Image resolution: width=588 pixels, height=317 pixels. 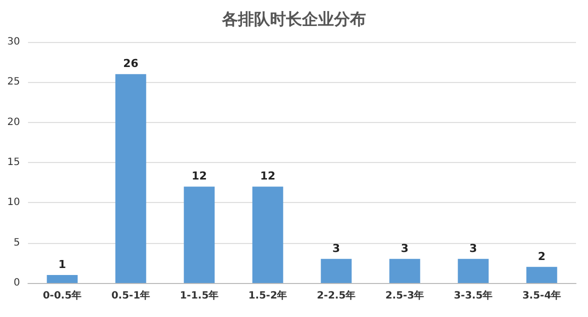 I want to click on y-tick-label: 0, so click(x=17, y=283).